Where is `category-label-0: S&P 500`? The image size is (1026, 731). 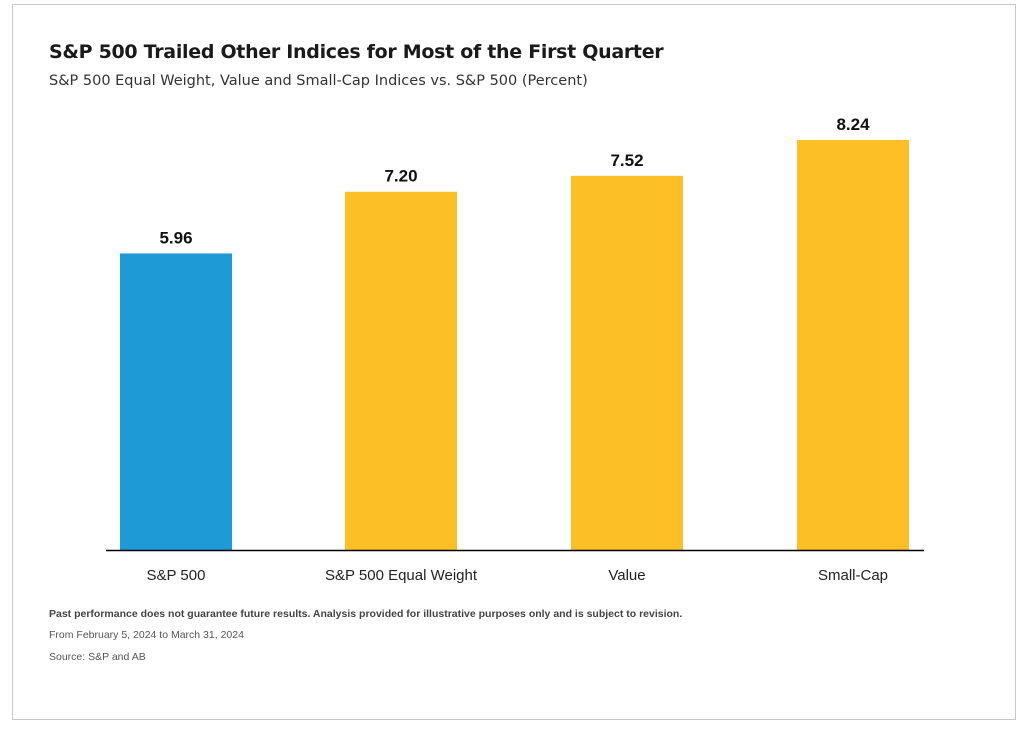 category-label-0: S&P 500 is located at coordinates (176, 575).